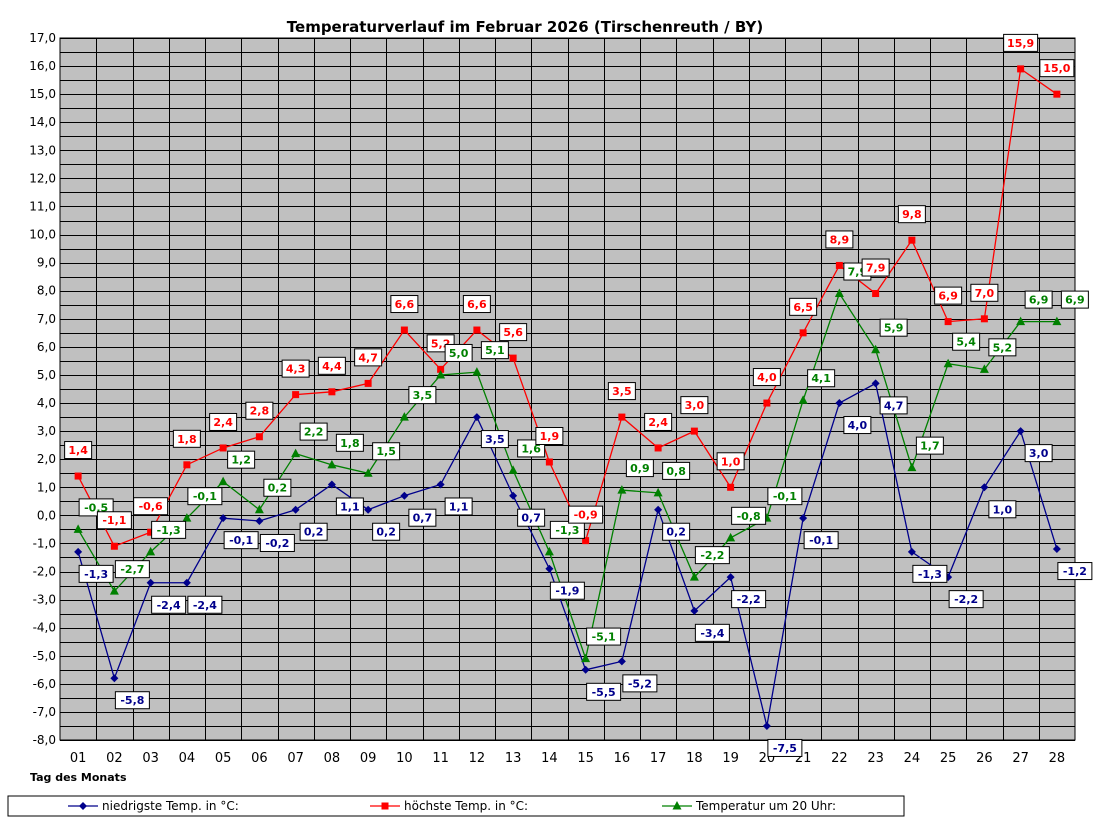  Describe the element at coordinates (1075, 571) in the screenshot. I see `data-label-min: -1,2` at that location.